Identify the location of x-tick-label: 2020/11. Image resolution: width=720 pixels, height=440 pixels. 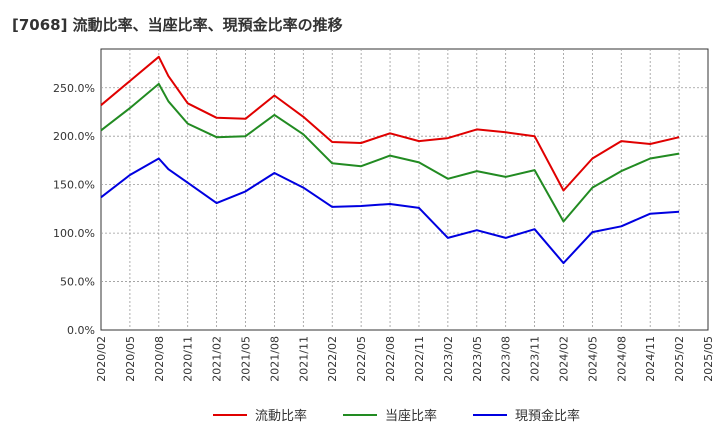
(188, 359).